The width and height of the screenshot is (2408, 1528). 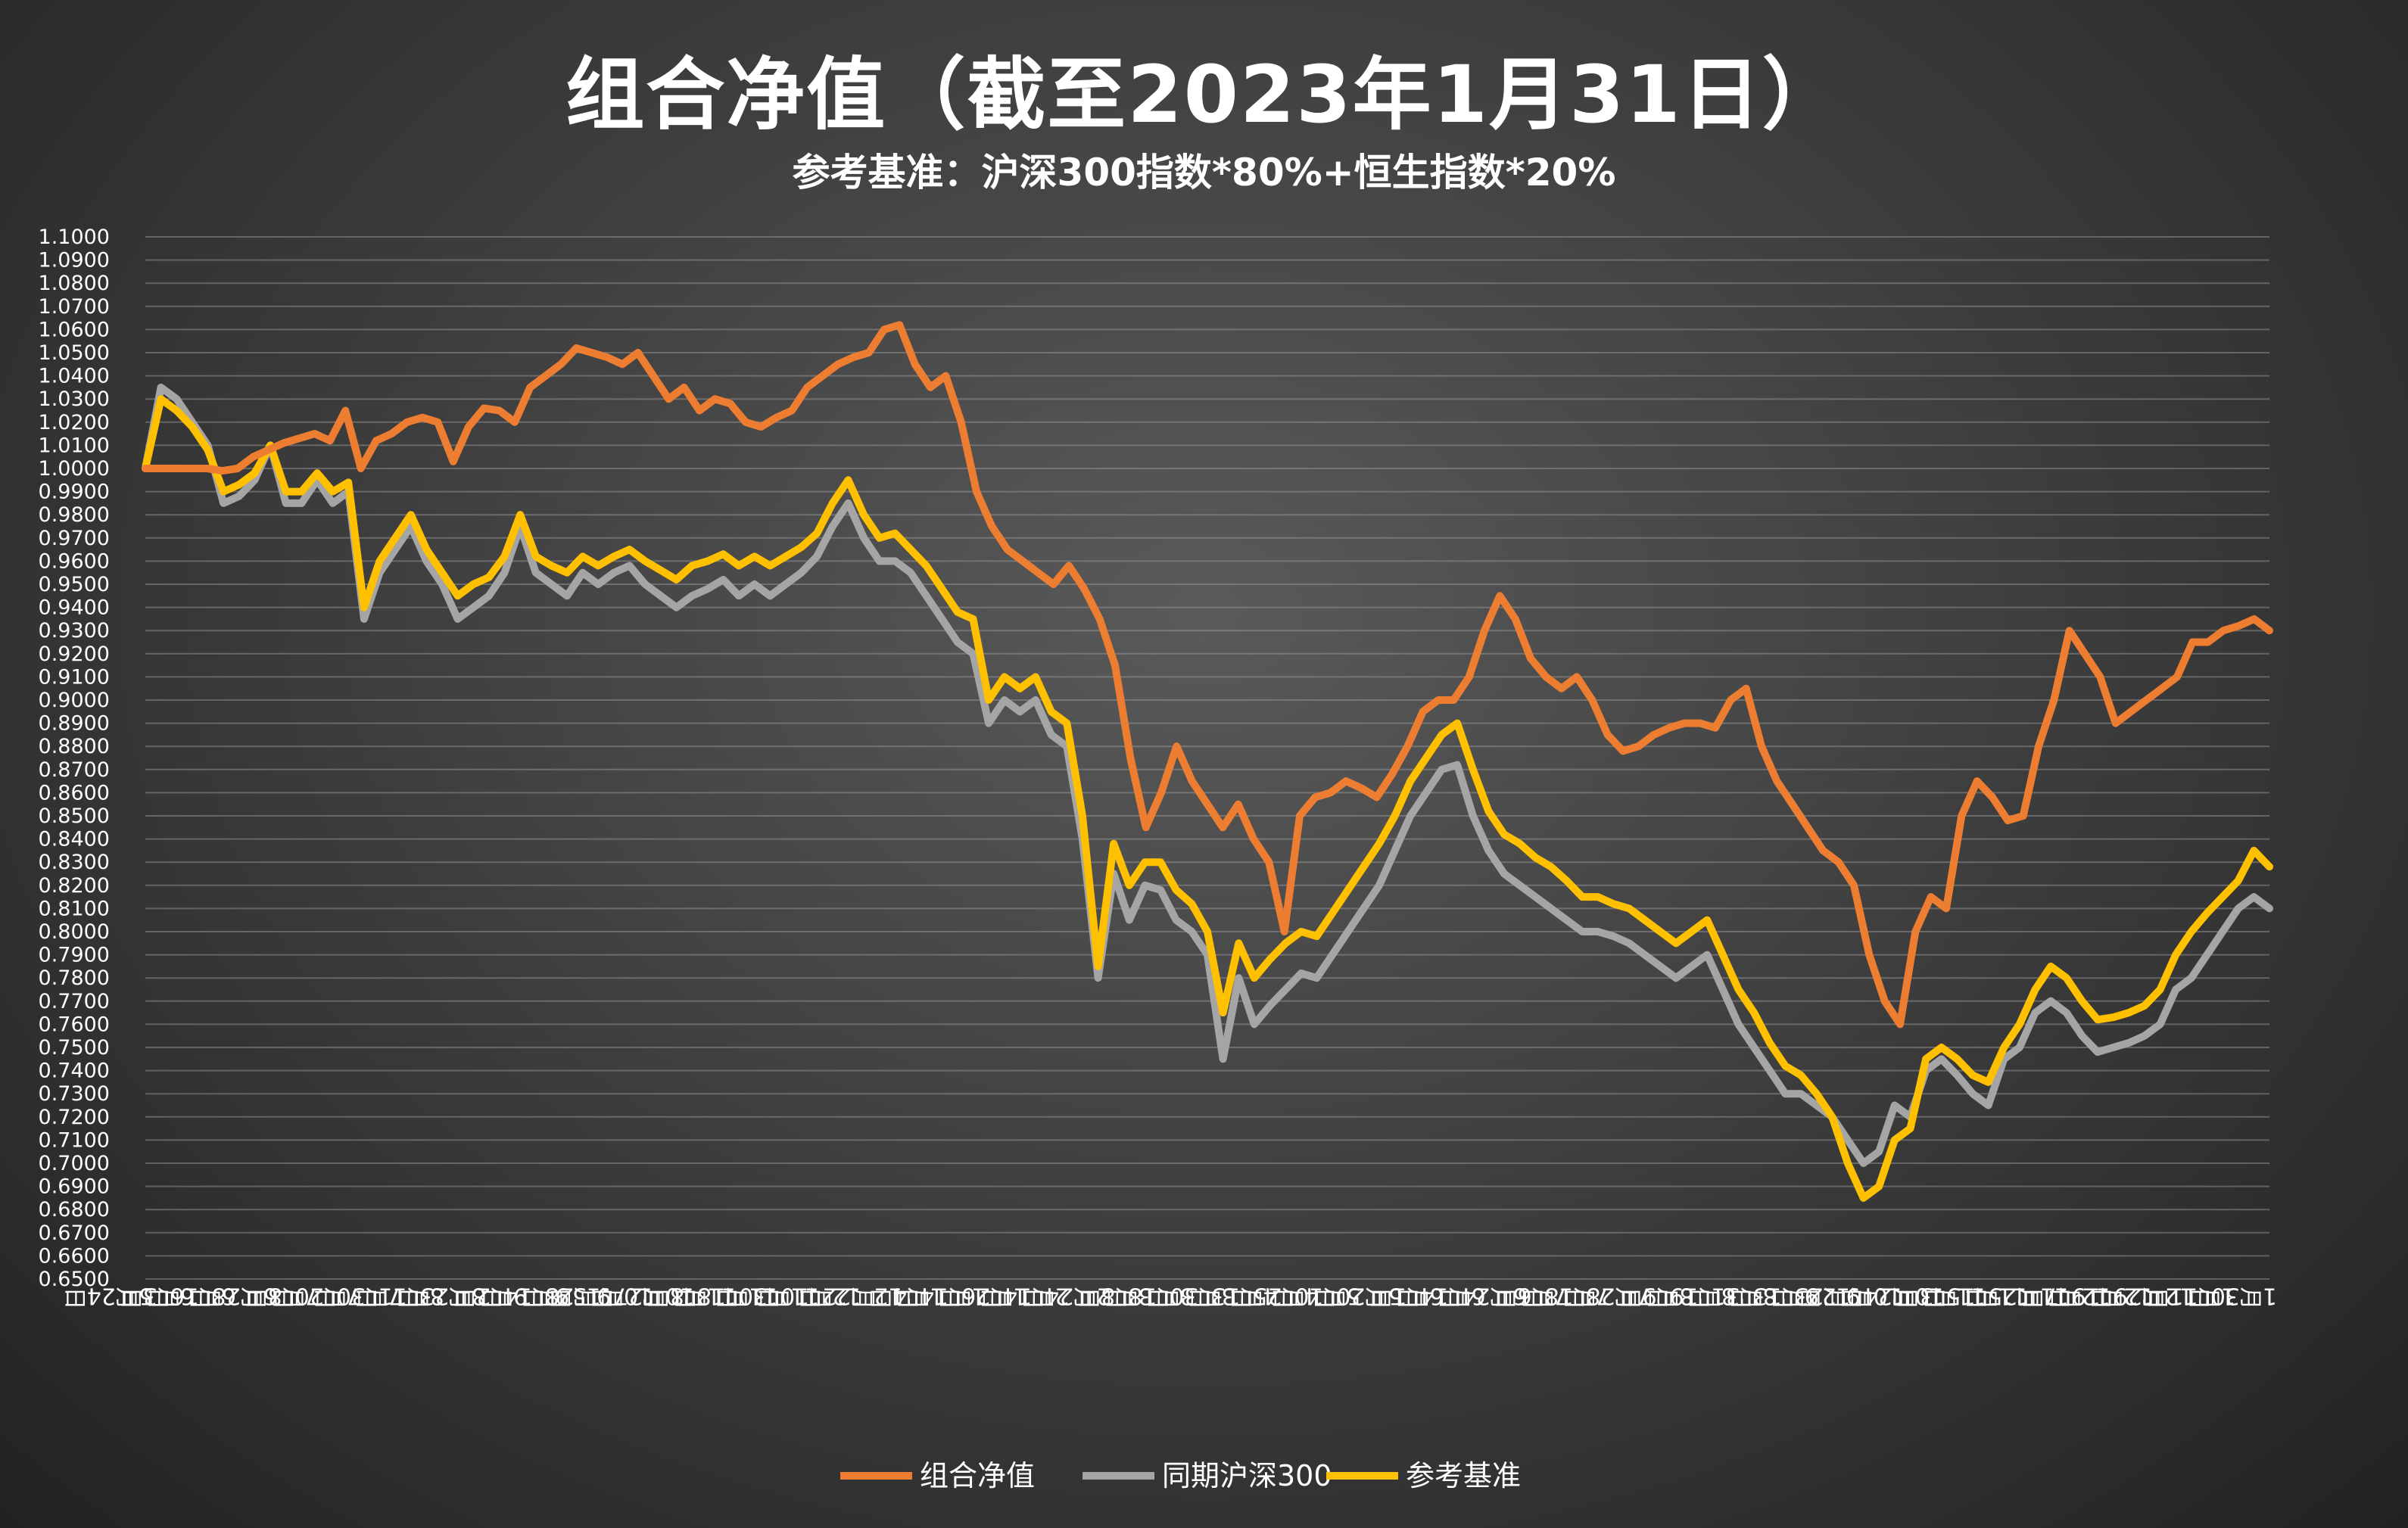 I want to click on y-tick-label: 0.7900, so click(x=74, y=955).